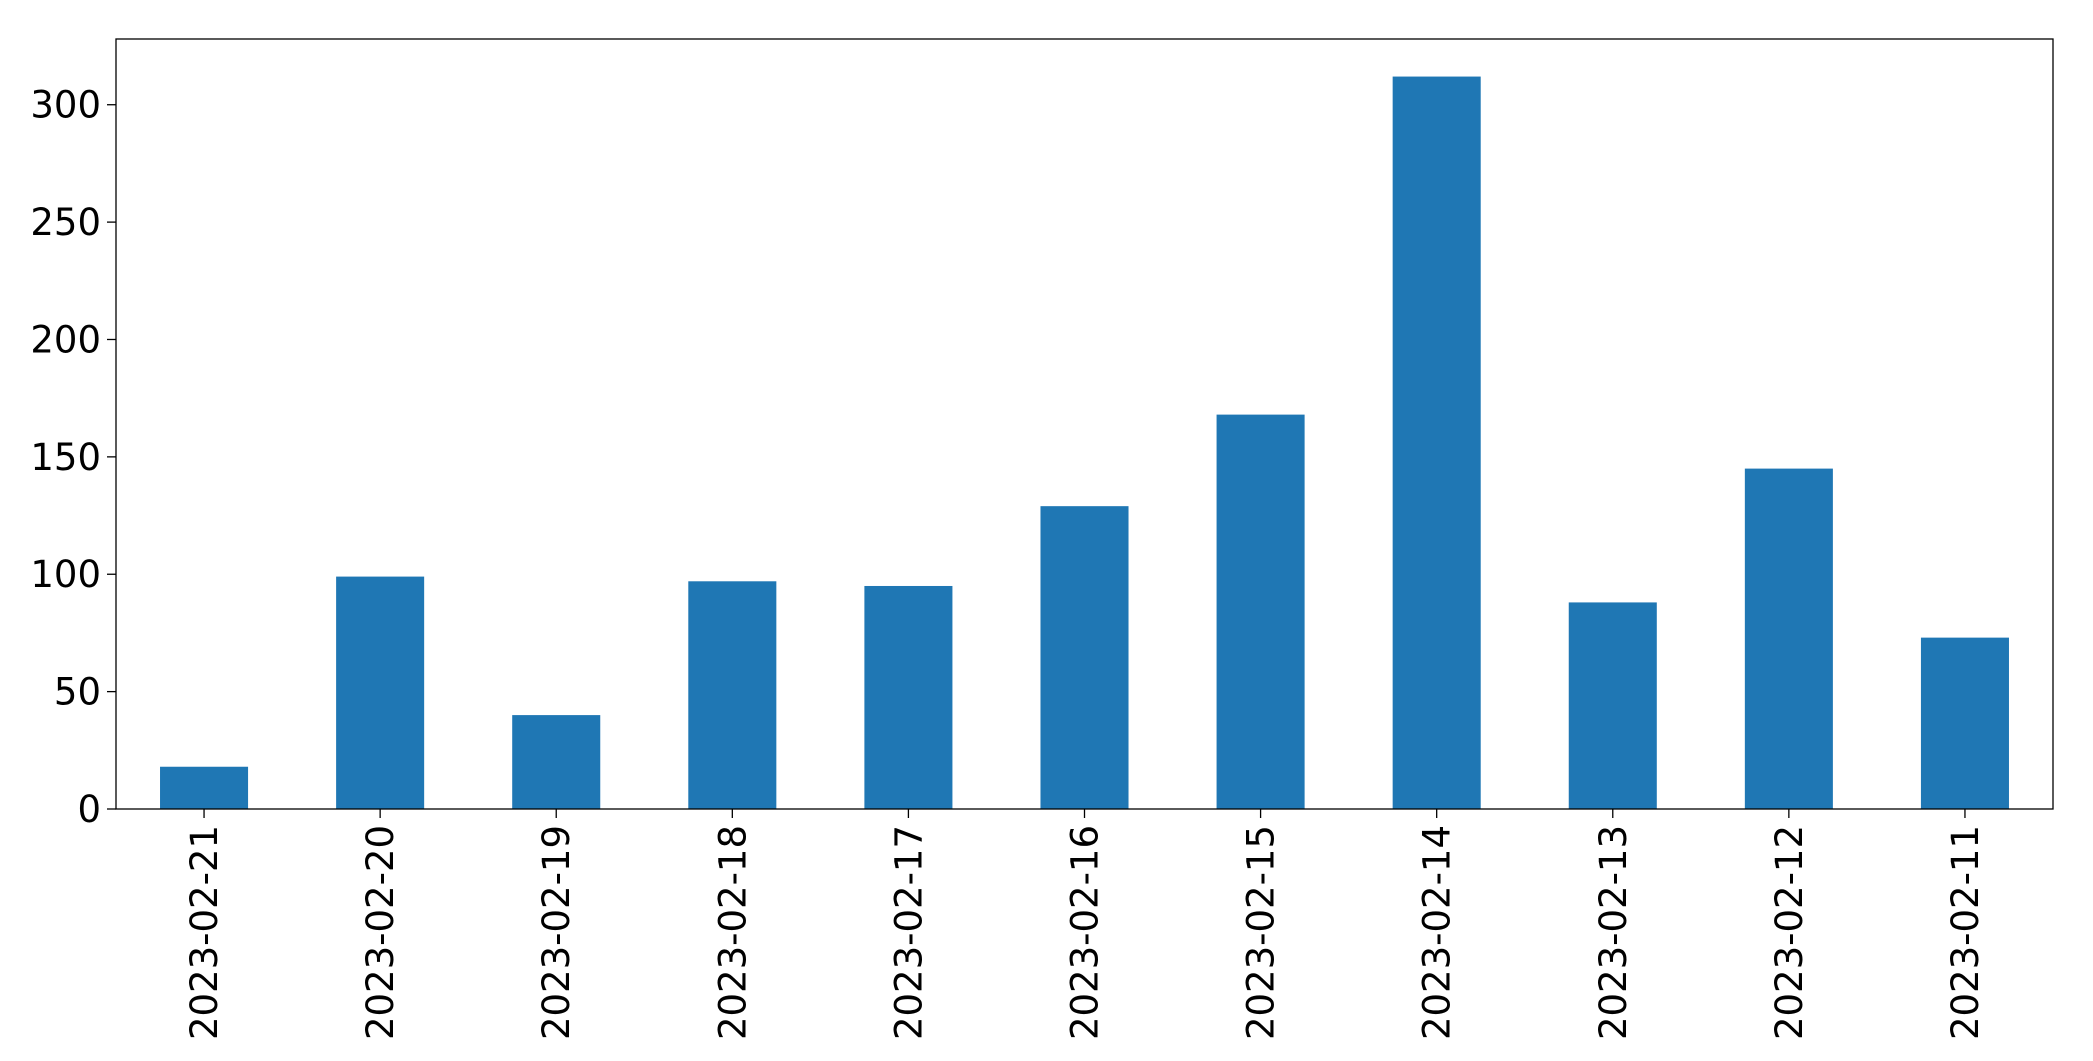 Image resolution: width=2093 pixels, height=1061 pixels. Describe the element at coordinates (65, 457) in the screenshot. I see `y-tick-label: 150` at that location.